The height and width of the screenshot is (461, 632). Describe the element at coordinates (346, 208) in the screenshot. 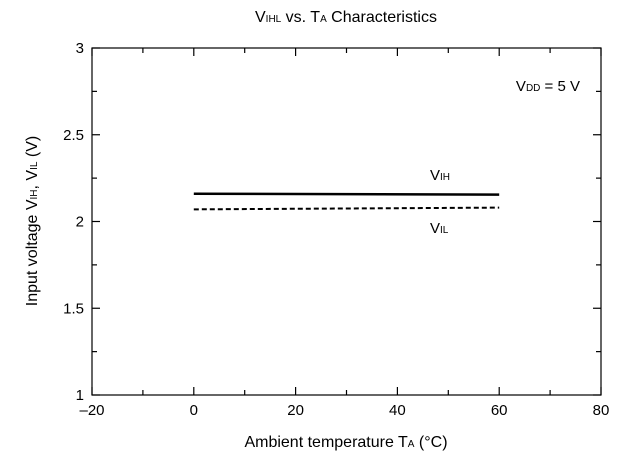

I see `series-line-vil` at that location.